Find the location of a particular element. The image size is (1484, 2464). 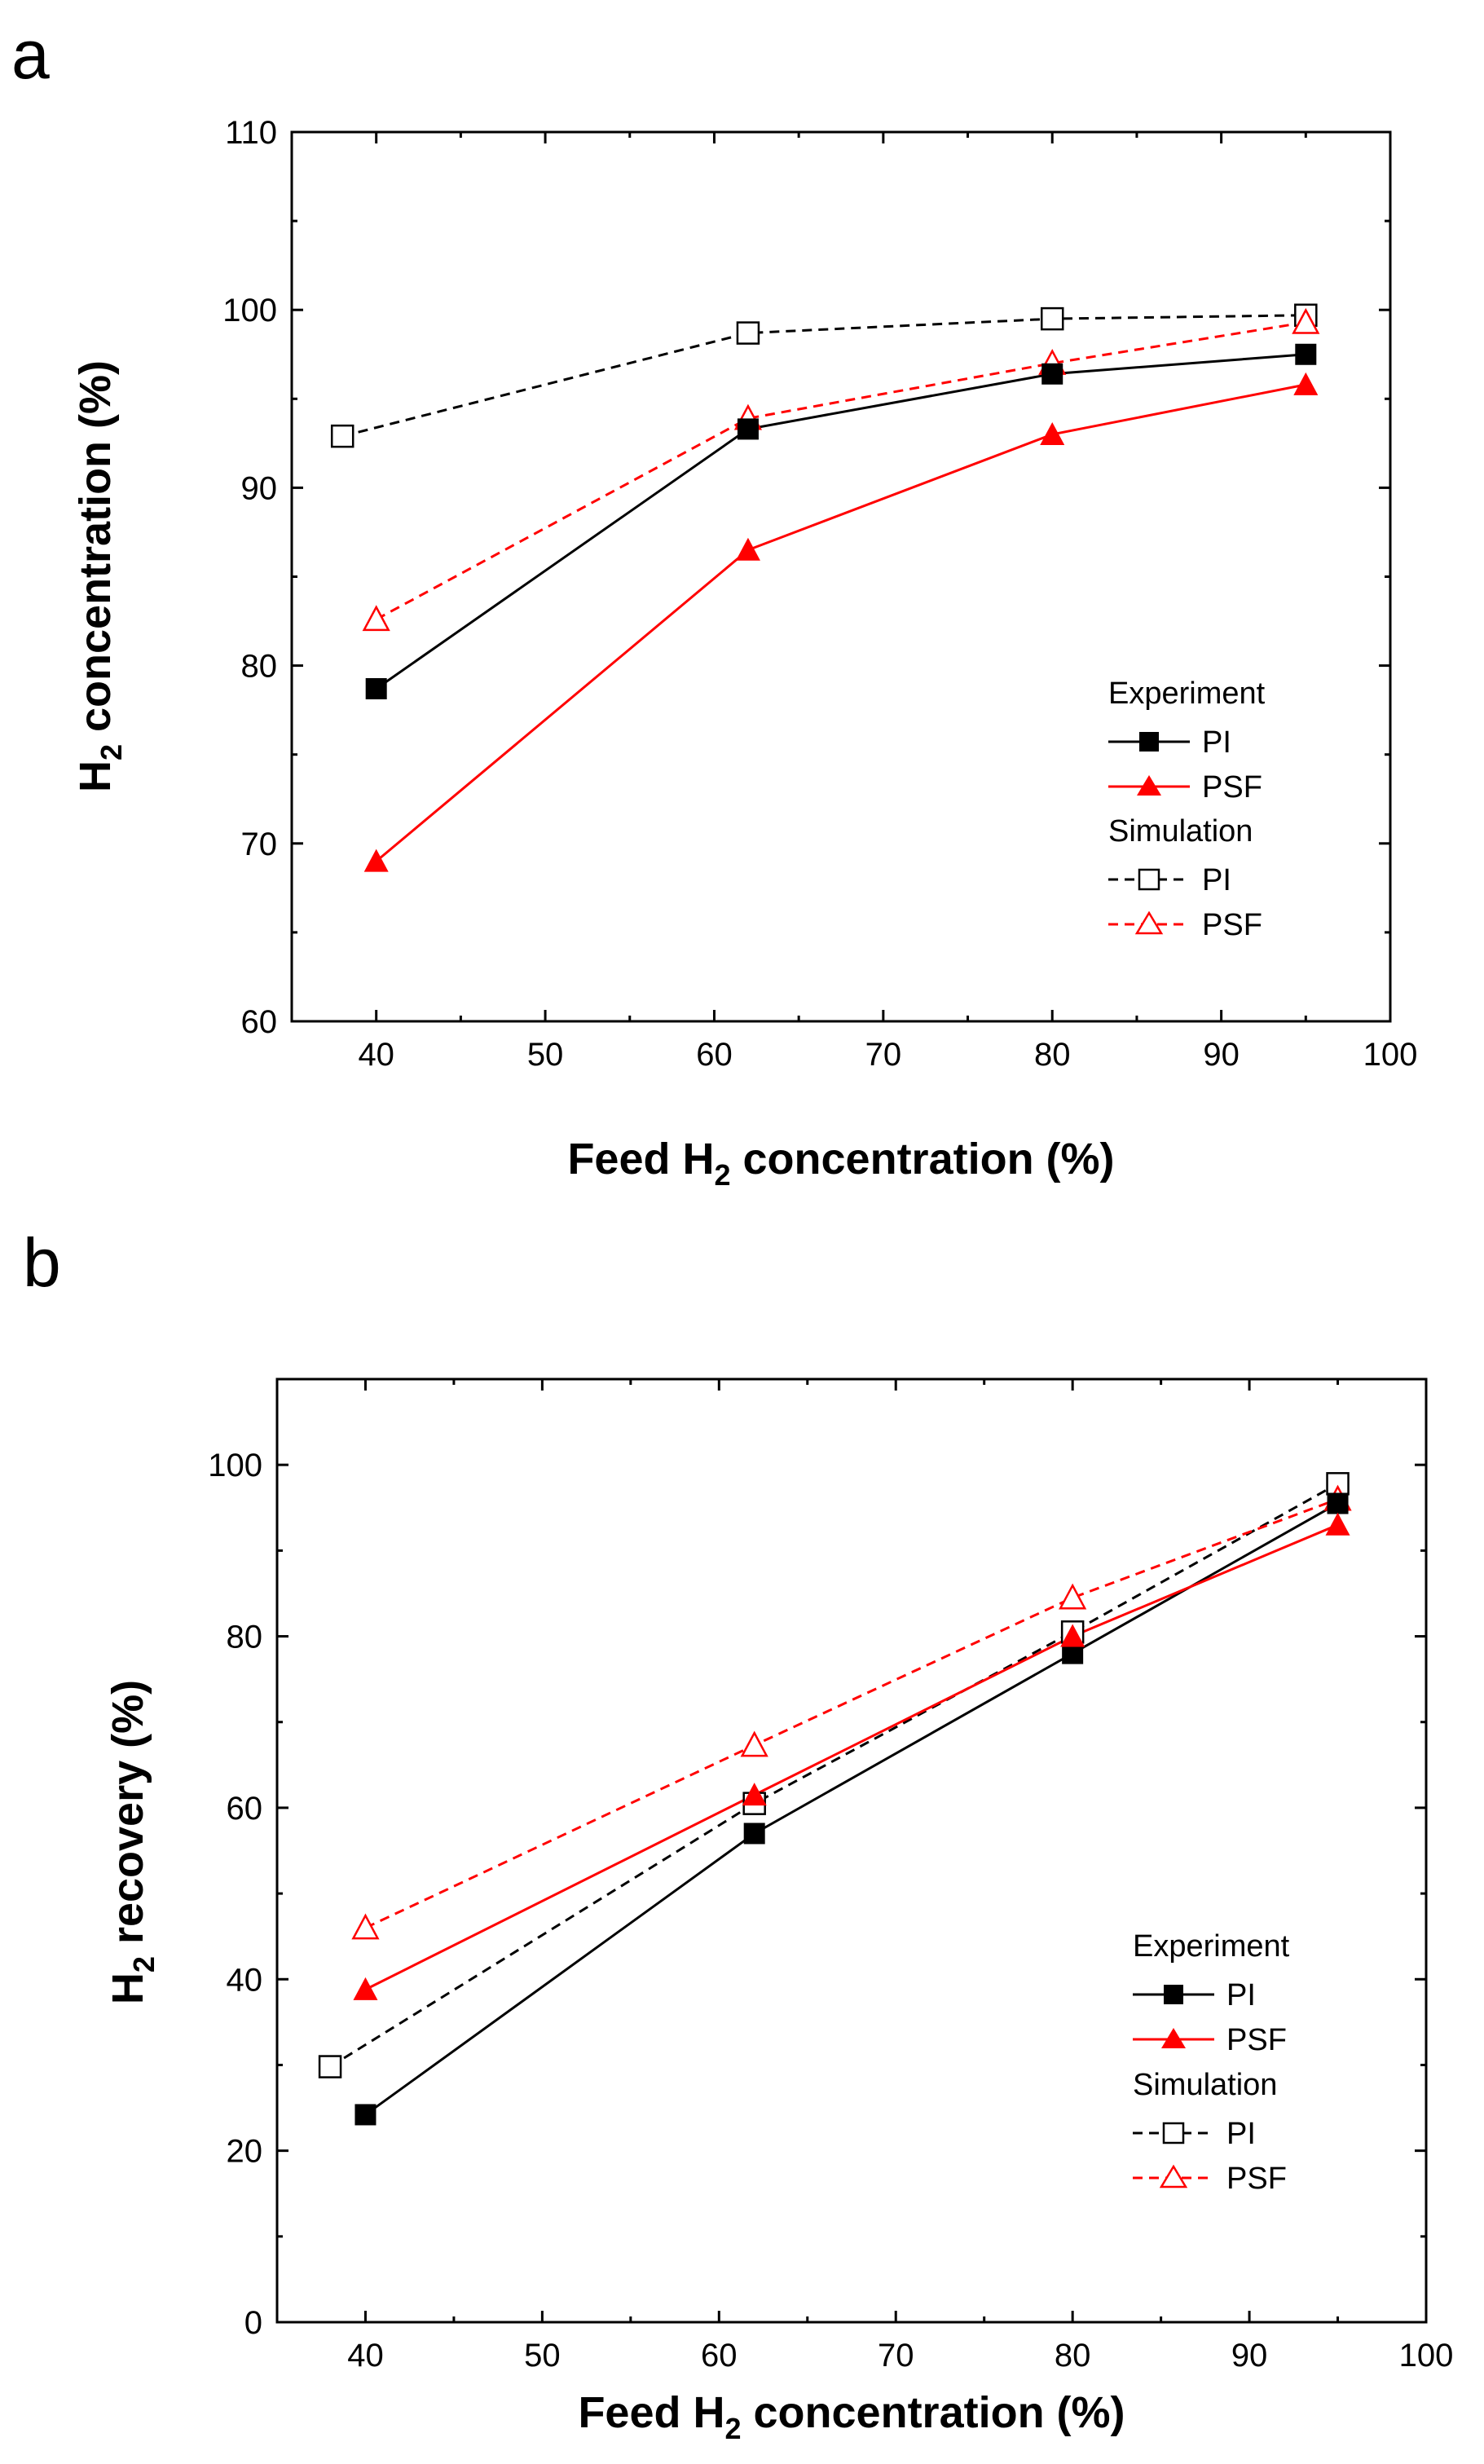

series-line-experiment-pi is located at coordinates (840, 522).